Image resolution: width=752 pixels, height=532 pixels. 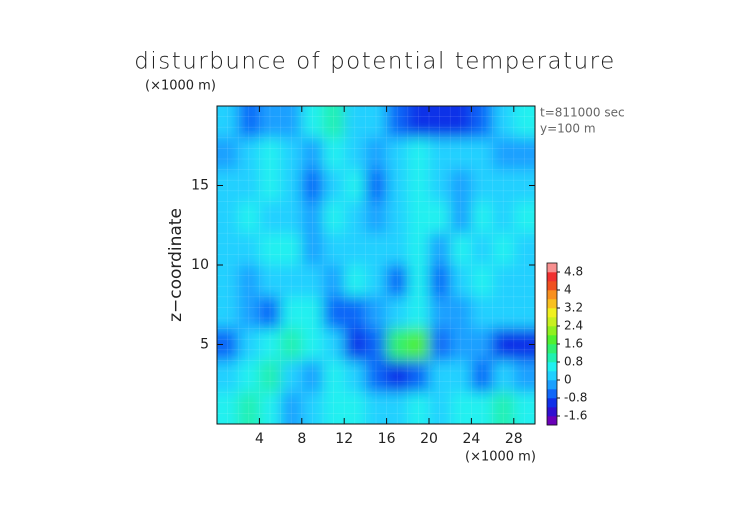 I want to click on colorbar-tick-label: 0, so click(x=568, y=380).